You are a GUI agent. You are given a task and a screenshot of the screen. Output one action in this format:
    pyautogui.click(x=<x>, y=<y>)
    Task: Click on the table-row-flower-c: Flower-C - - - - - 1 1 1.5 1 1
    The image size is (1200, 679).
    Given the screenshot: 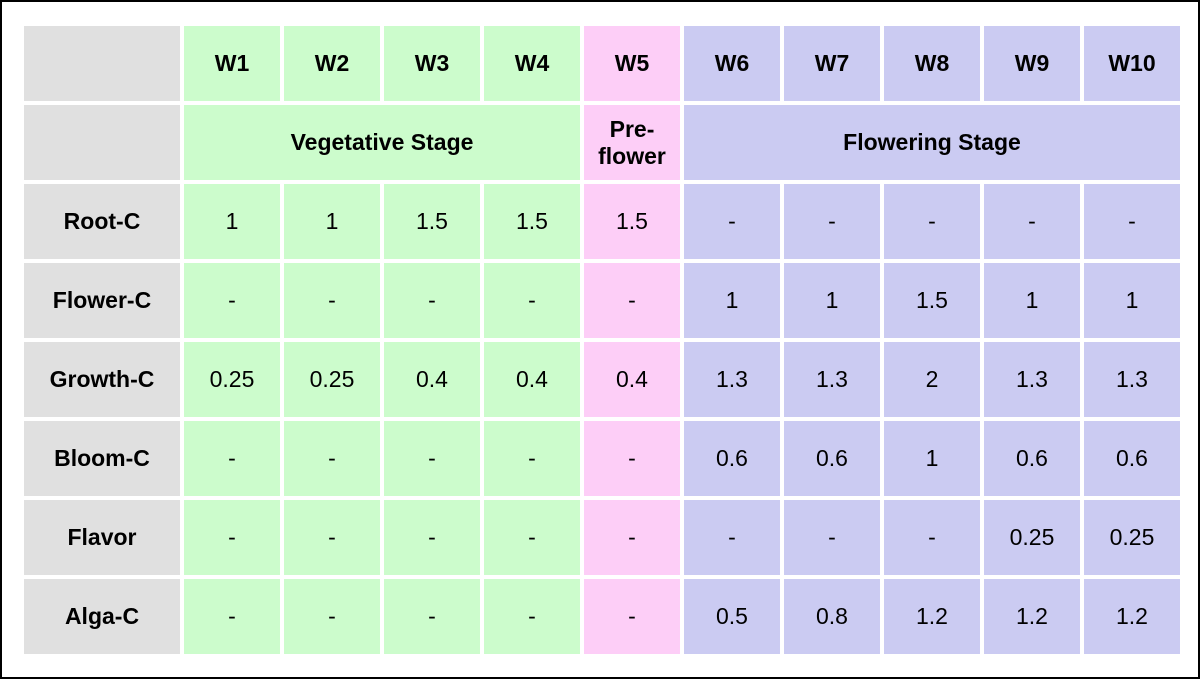 What is the action you would take?
    pyautogui.click(x=602, y=300)
    